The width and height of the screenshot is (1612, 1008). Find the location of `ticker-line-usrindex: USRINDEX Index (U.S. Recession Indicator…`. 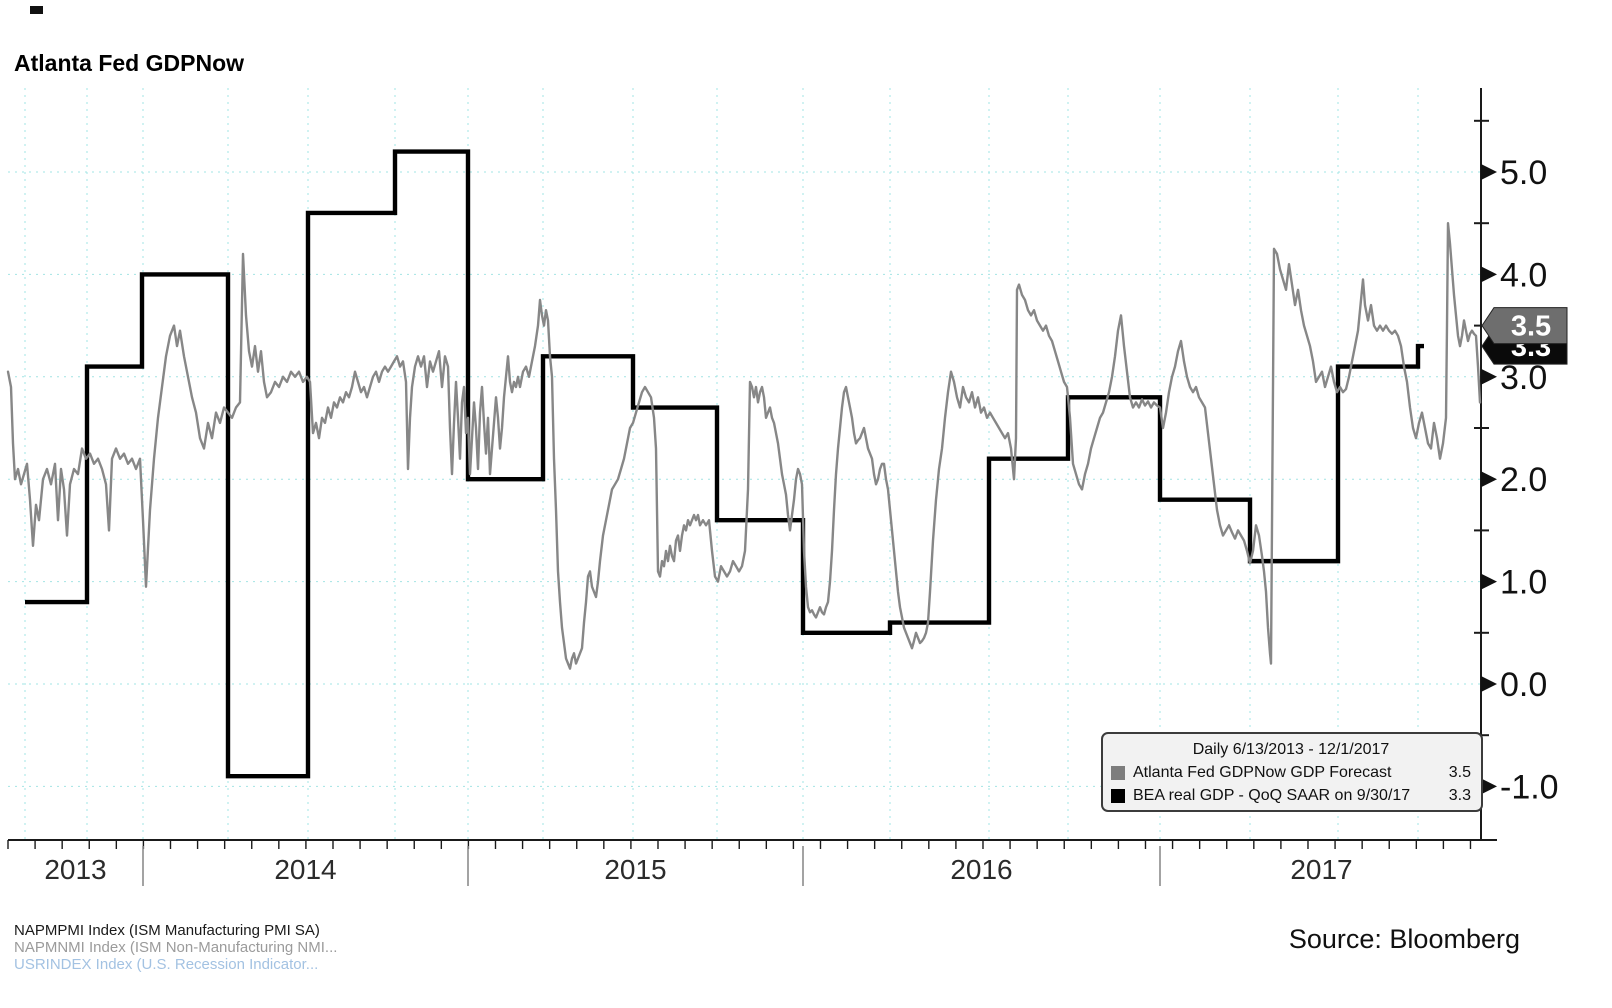

ticker-line-usrindex: USRINDEX Index (U.S. Recession Indicator… is located at coordinates (166, 964).